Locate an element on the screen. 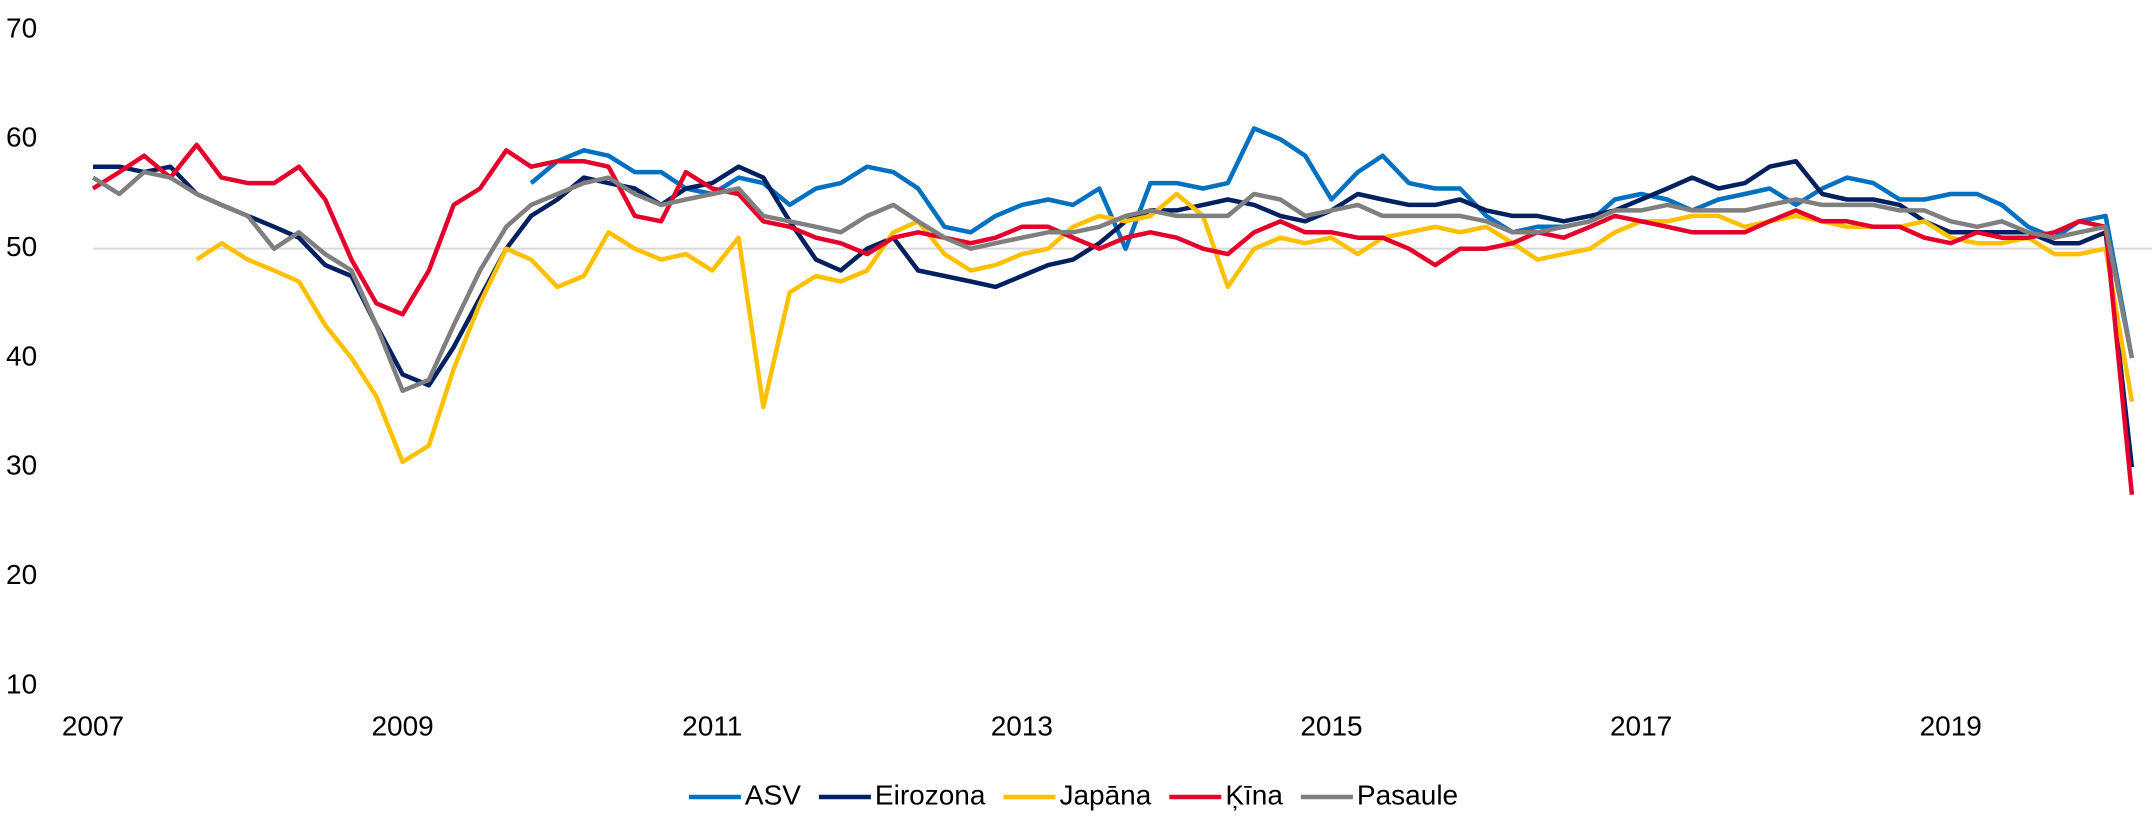 The image size is (2152, 817). y-tick-label: 60 is located at coordinates (21, 137).